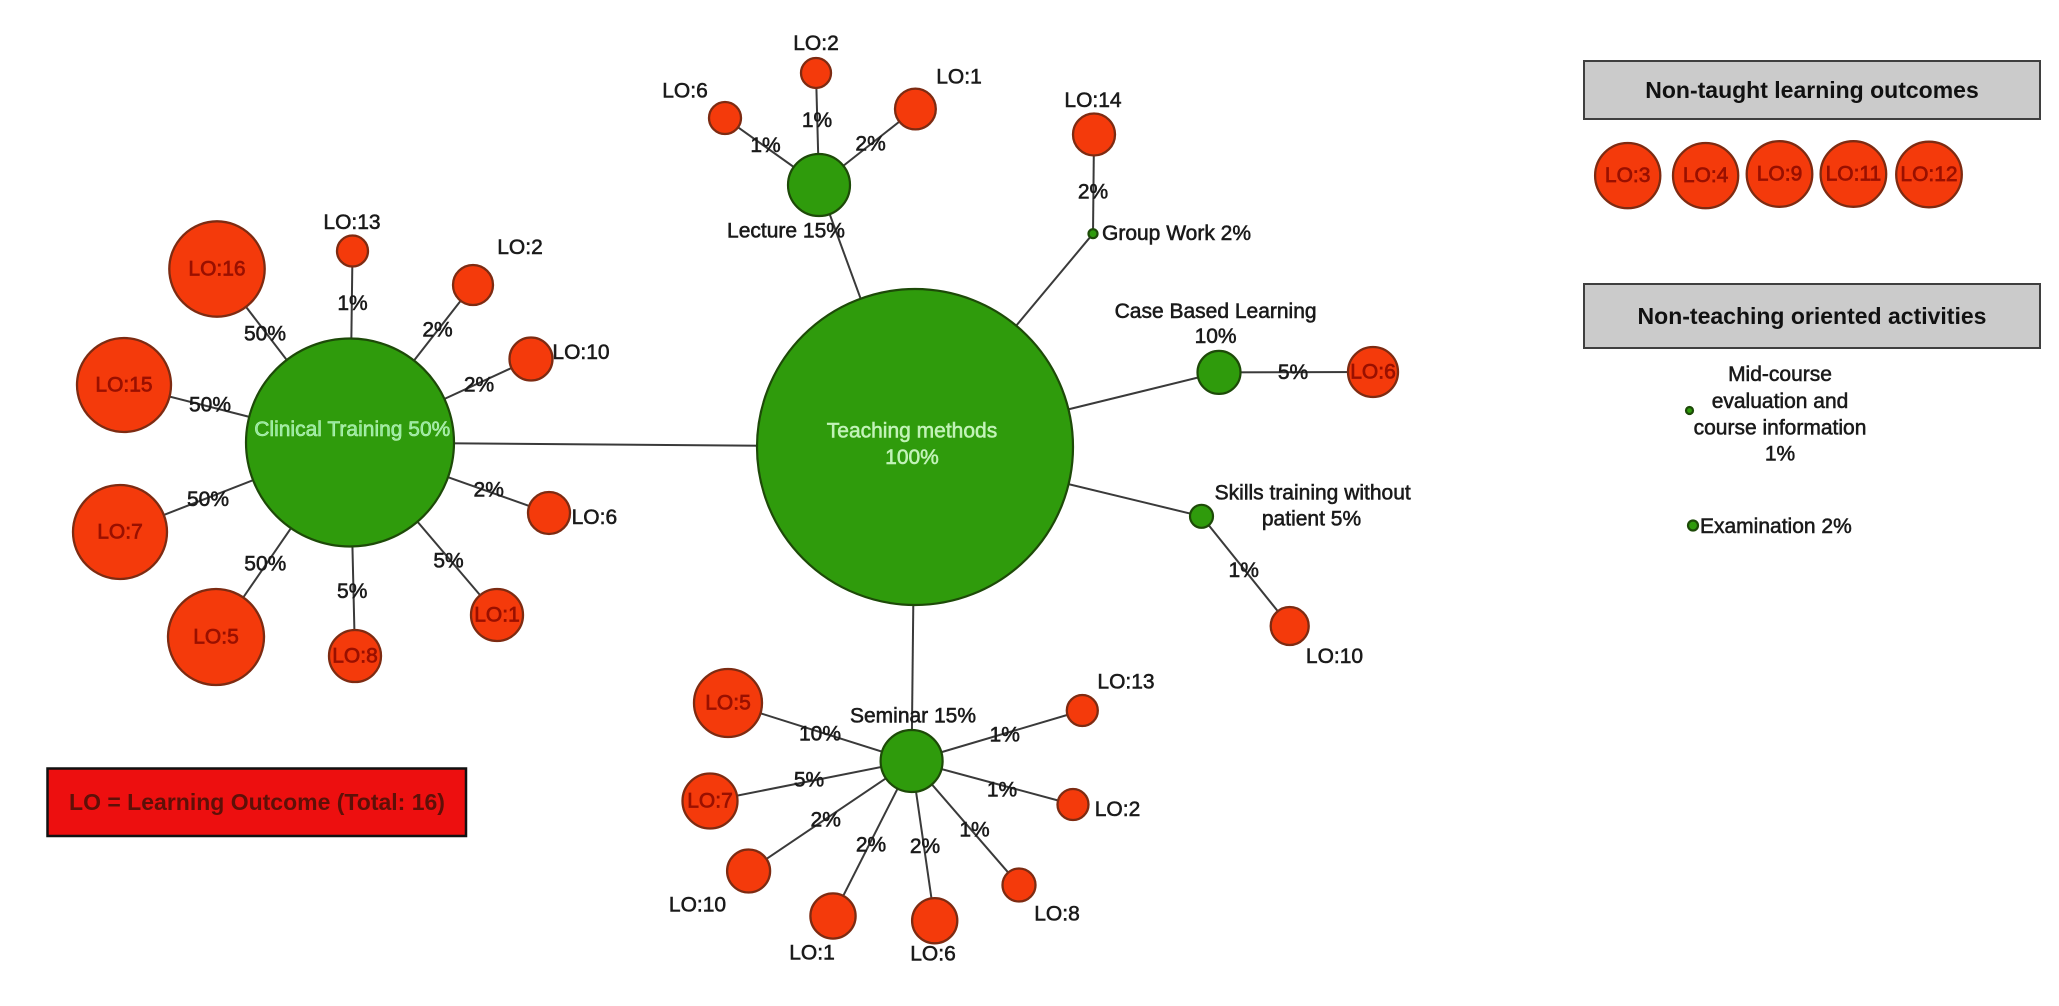 The width and height of the screenshot is (2059, 1006). I want to click on svg-text:LO = Learning Outcome (Total:: LO = Learning Outcome (Total: 16), so click(257, 802).